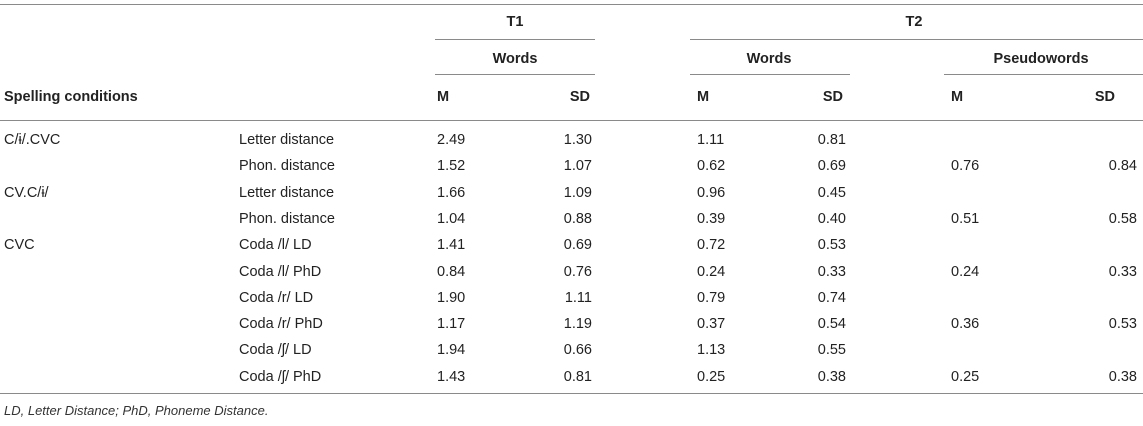 The height and width of the screenshot is (426, 1143). What do you see at coordinates (451, 298) in the screenshot?
I see `cell-t1-m: 1.90` at bounding box center [451, 298].